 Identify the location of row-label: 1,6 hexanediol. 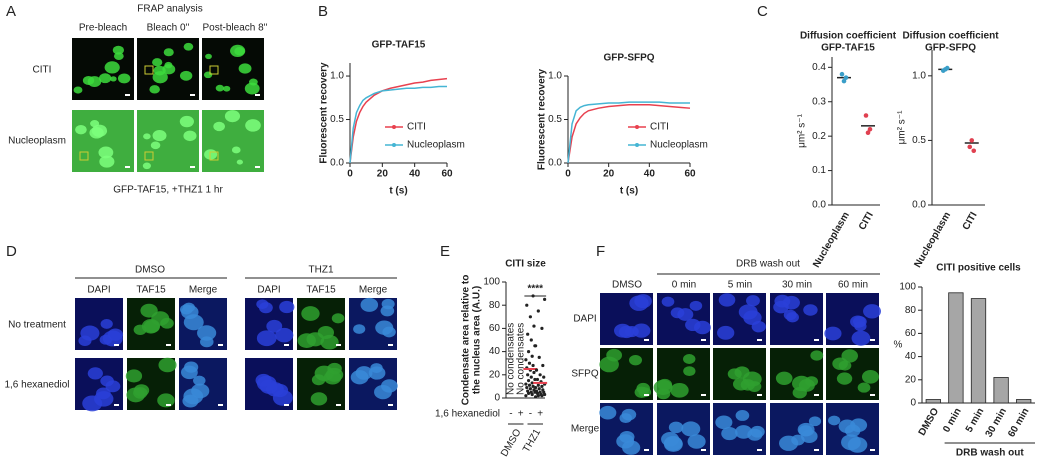
(36, 385).